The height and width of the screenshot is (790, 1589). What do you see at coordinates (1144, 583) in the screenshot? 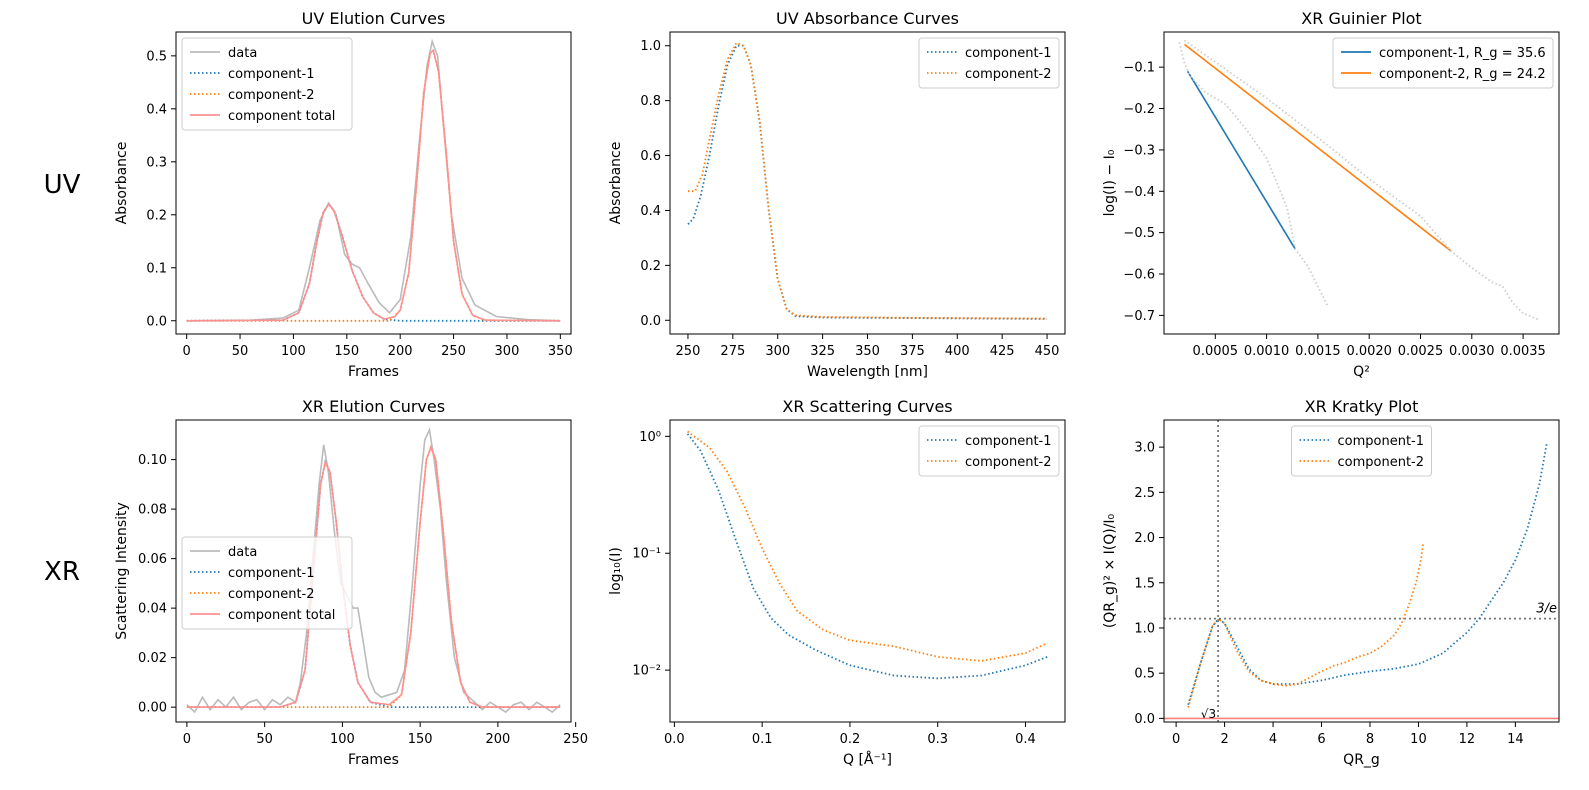
I see `y-tick-label: 1.5` at bounding box center [1144, 583].